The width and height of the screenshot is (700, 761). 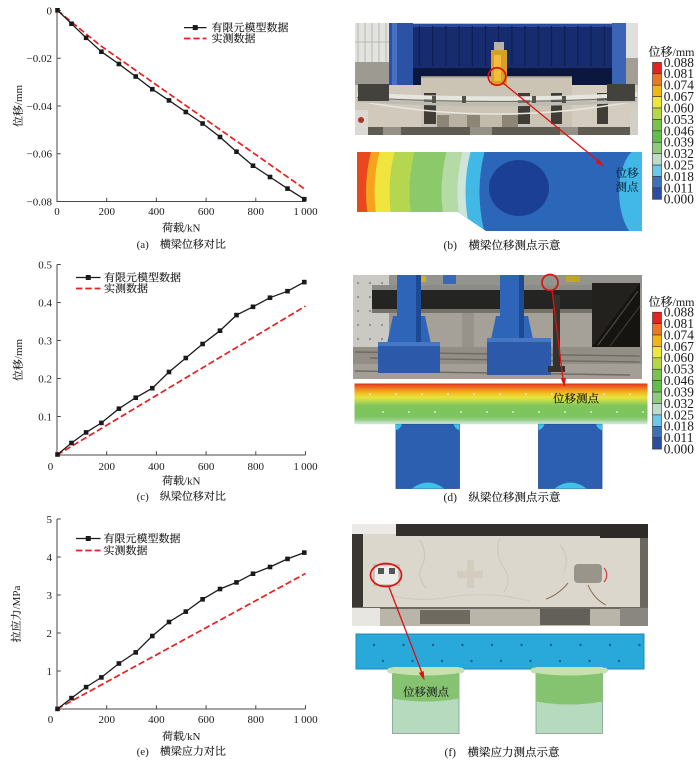 I want to click on svg-text: 5, so click(x=50, y=520).